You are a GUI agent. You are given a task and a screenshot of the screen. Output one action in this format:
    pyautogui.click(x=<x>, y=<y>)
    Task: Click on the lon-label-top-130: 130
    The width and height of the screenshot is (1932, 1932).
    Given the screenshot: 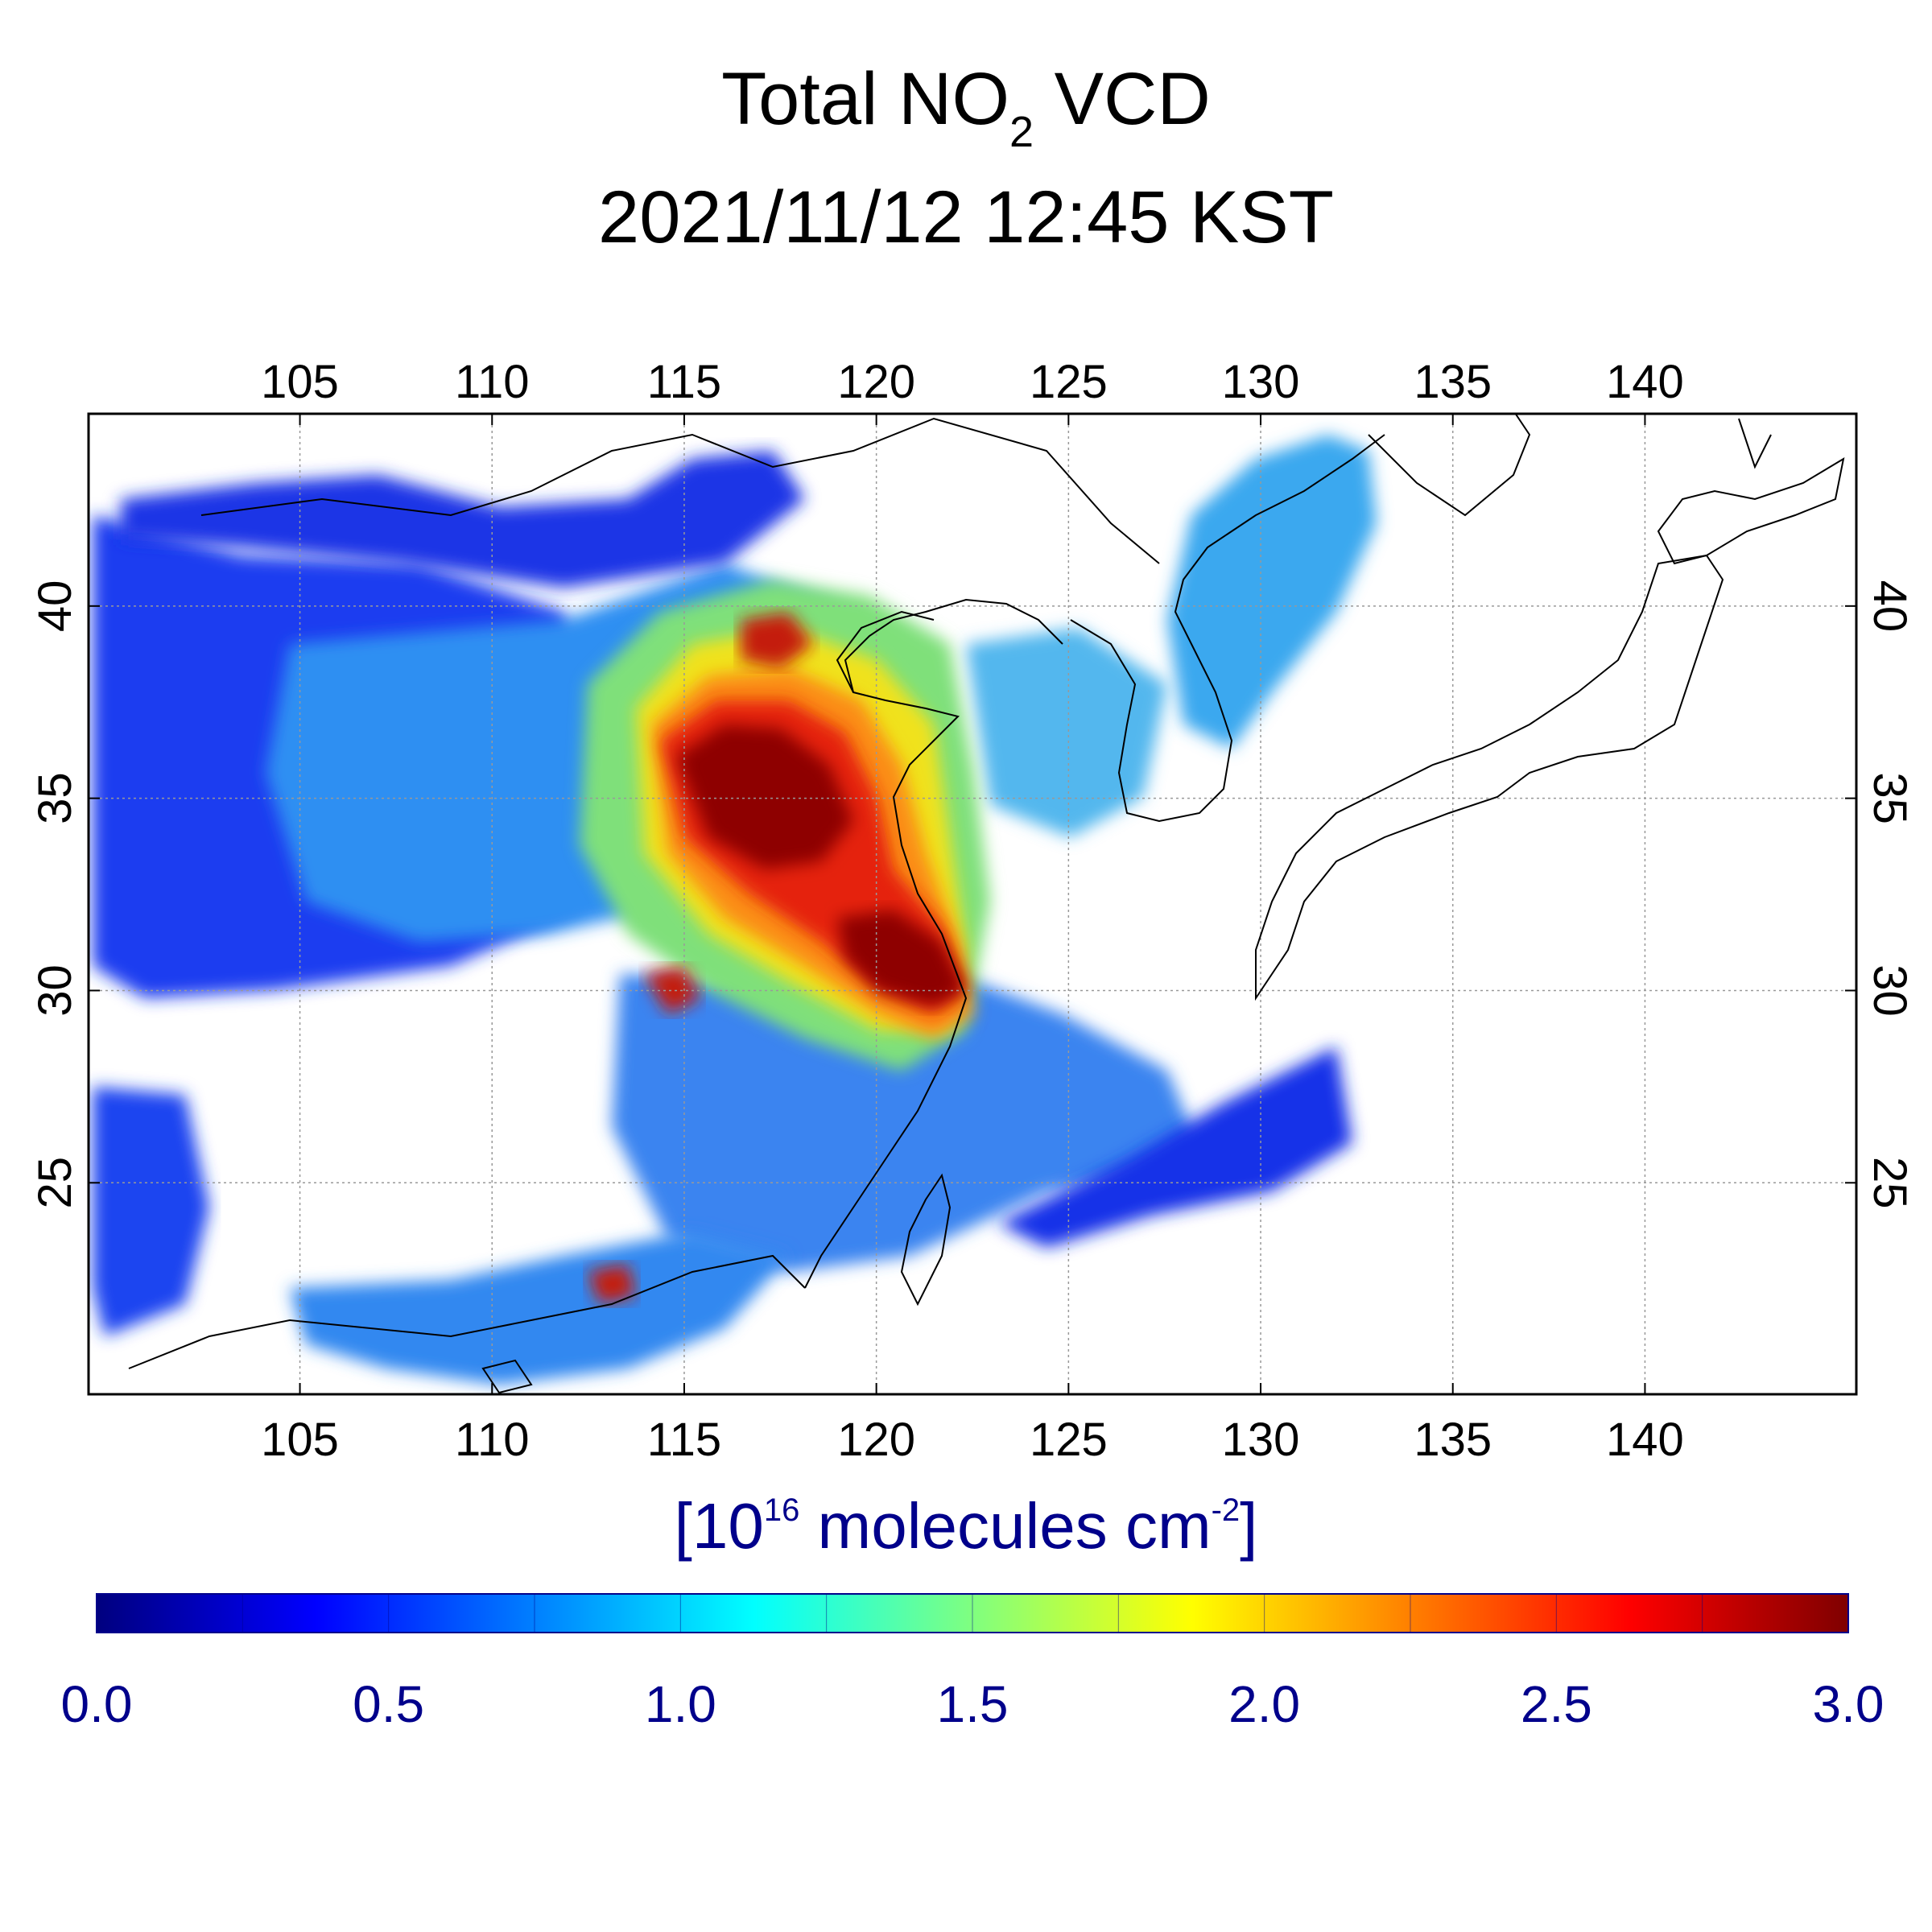 What is the action you would take?
    pyautogui.click(x=1261, y=382)
    